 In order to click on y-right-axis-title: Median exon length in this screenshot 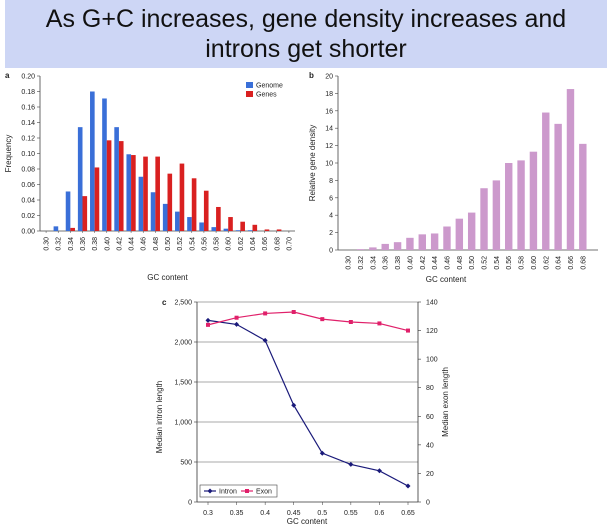, I will do `click(445, 402)`.